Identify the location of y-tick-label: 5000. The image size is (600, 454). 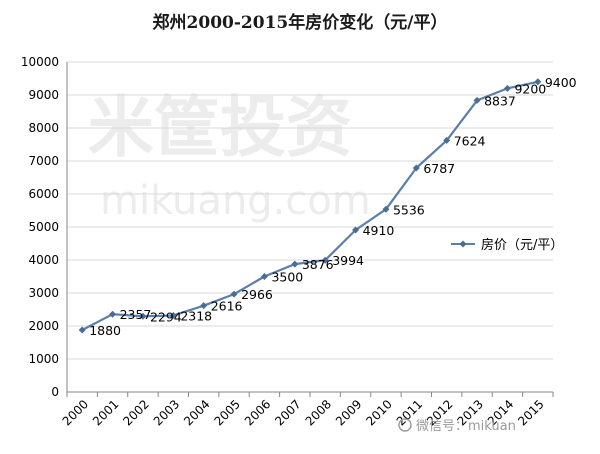
(43, 227).